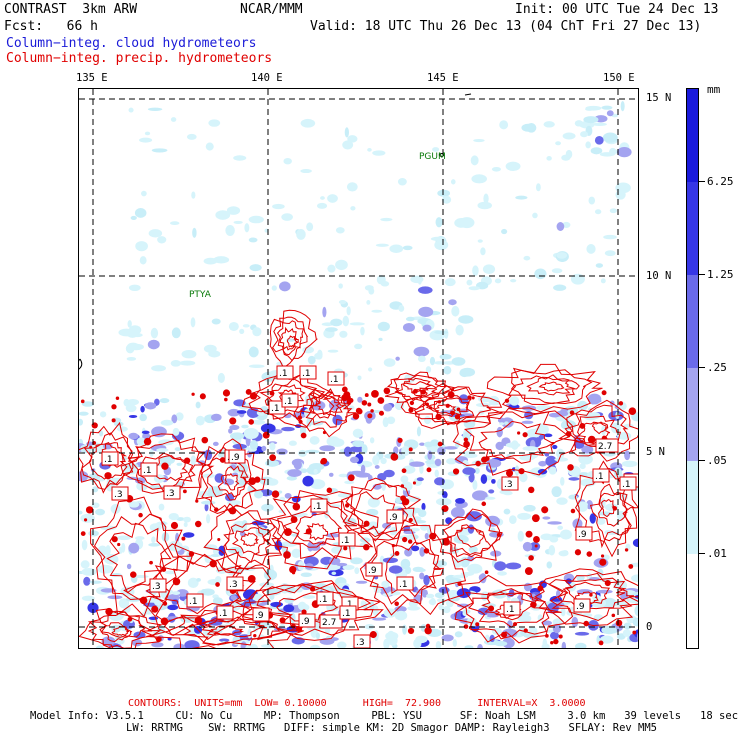 The height and width of the screenshot is (740, 740). What do you see at coordinates (655, 452) in the screenshot?
I see `lat-label-5n: 5 N` at bounding box center [655, 452].